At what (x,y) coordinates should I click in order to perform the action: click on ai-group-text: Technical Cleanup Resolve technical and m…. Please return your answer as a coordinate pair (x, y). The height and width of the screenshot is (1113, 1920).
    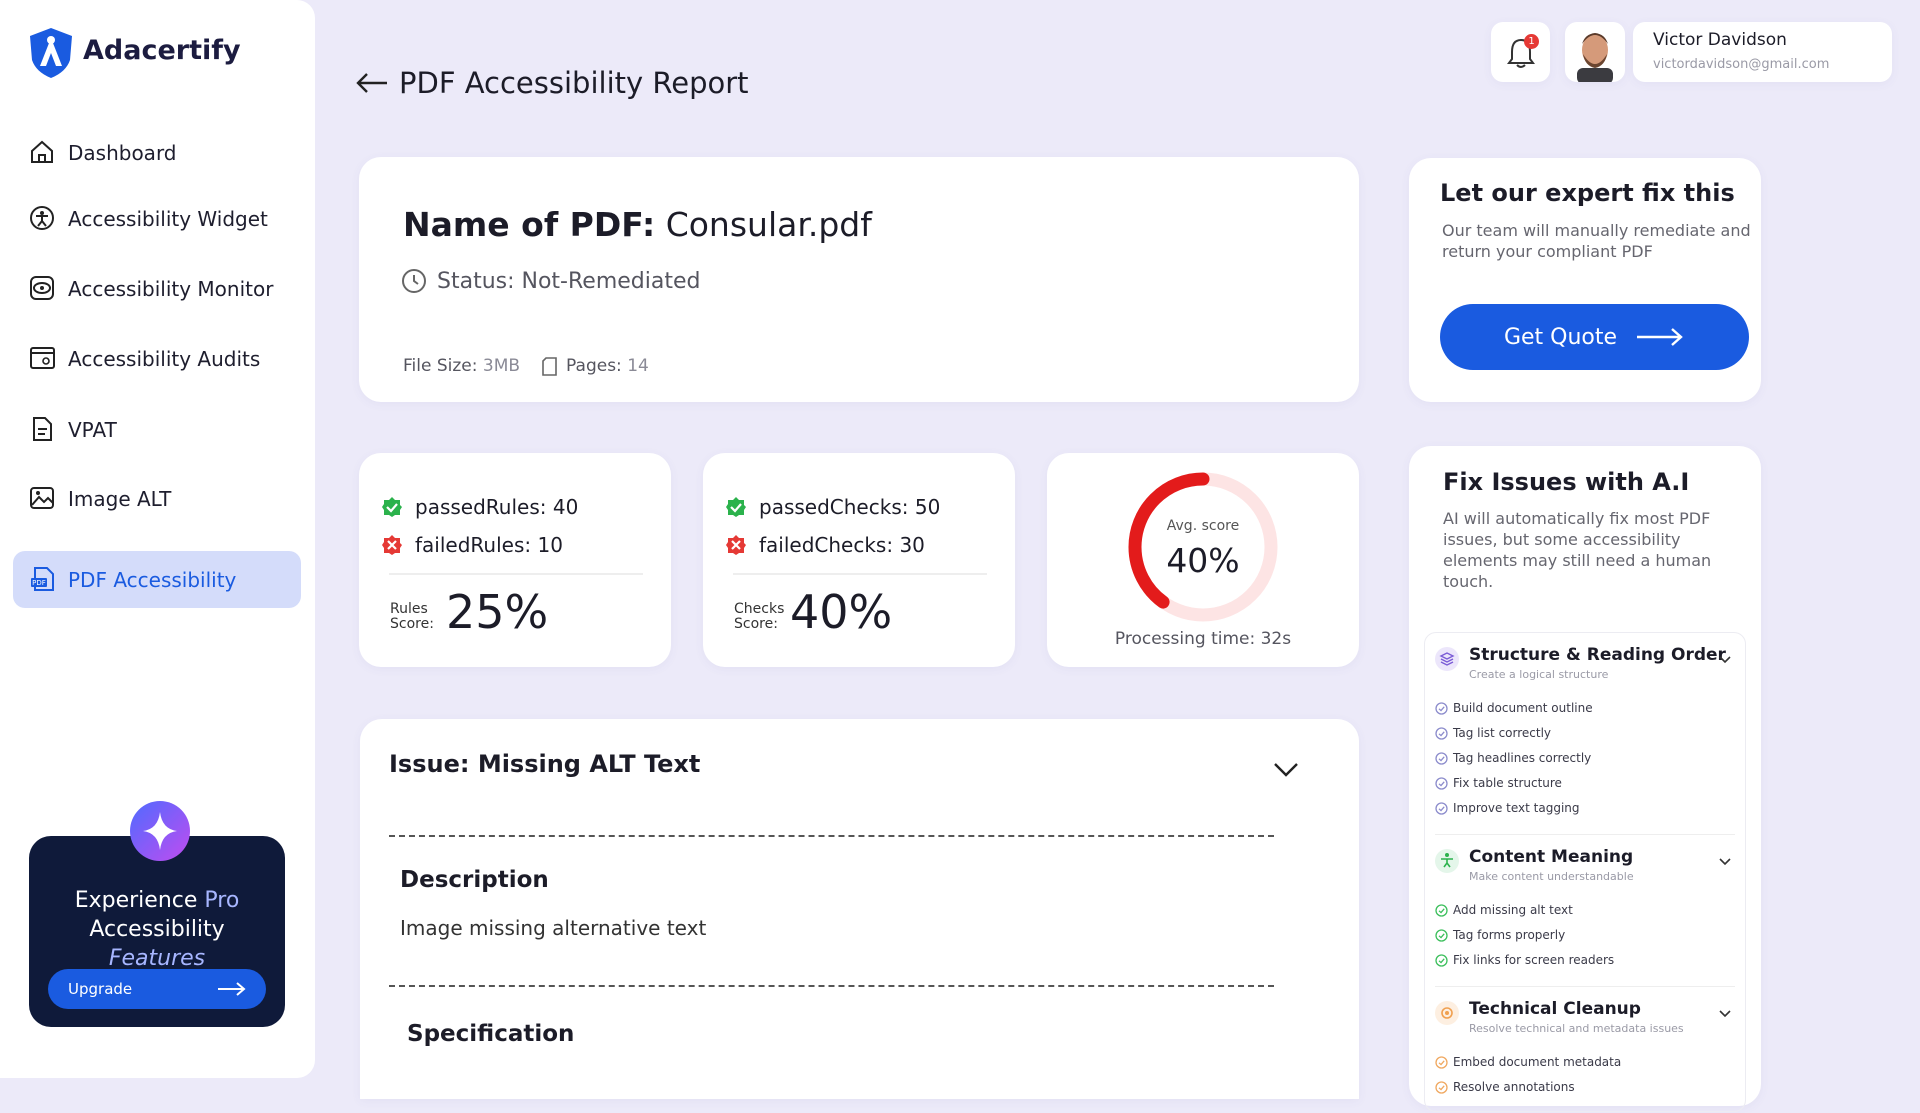
    Looking at the image, I should click on (1576, 1017).